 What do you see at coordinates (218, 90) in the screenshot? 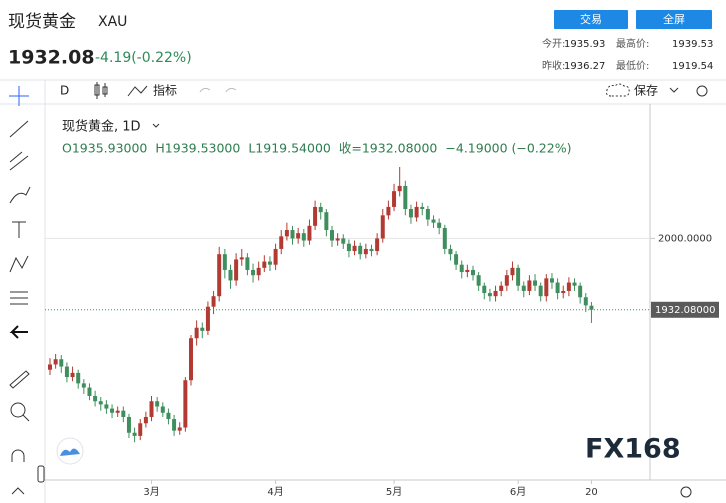
I see `undo-redo-icon` at bounding box center [218, 90].